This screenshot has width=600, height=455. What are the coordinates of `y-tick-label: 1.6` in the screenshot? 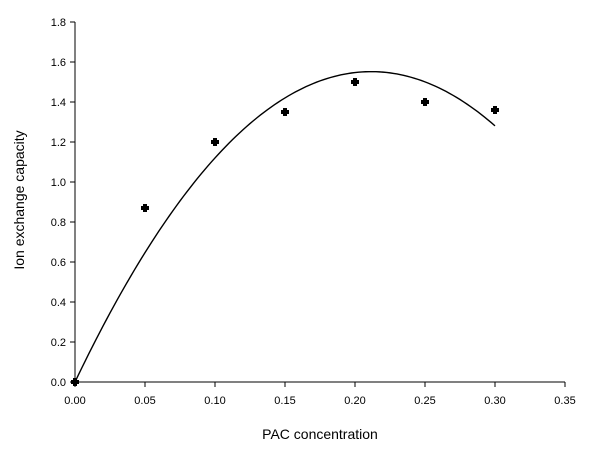 It's located at (58, 63).